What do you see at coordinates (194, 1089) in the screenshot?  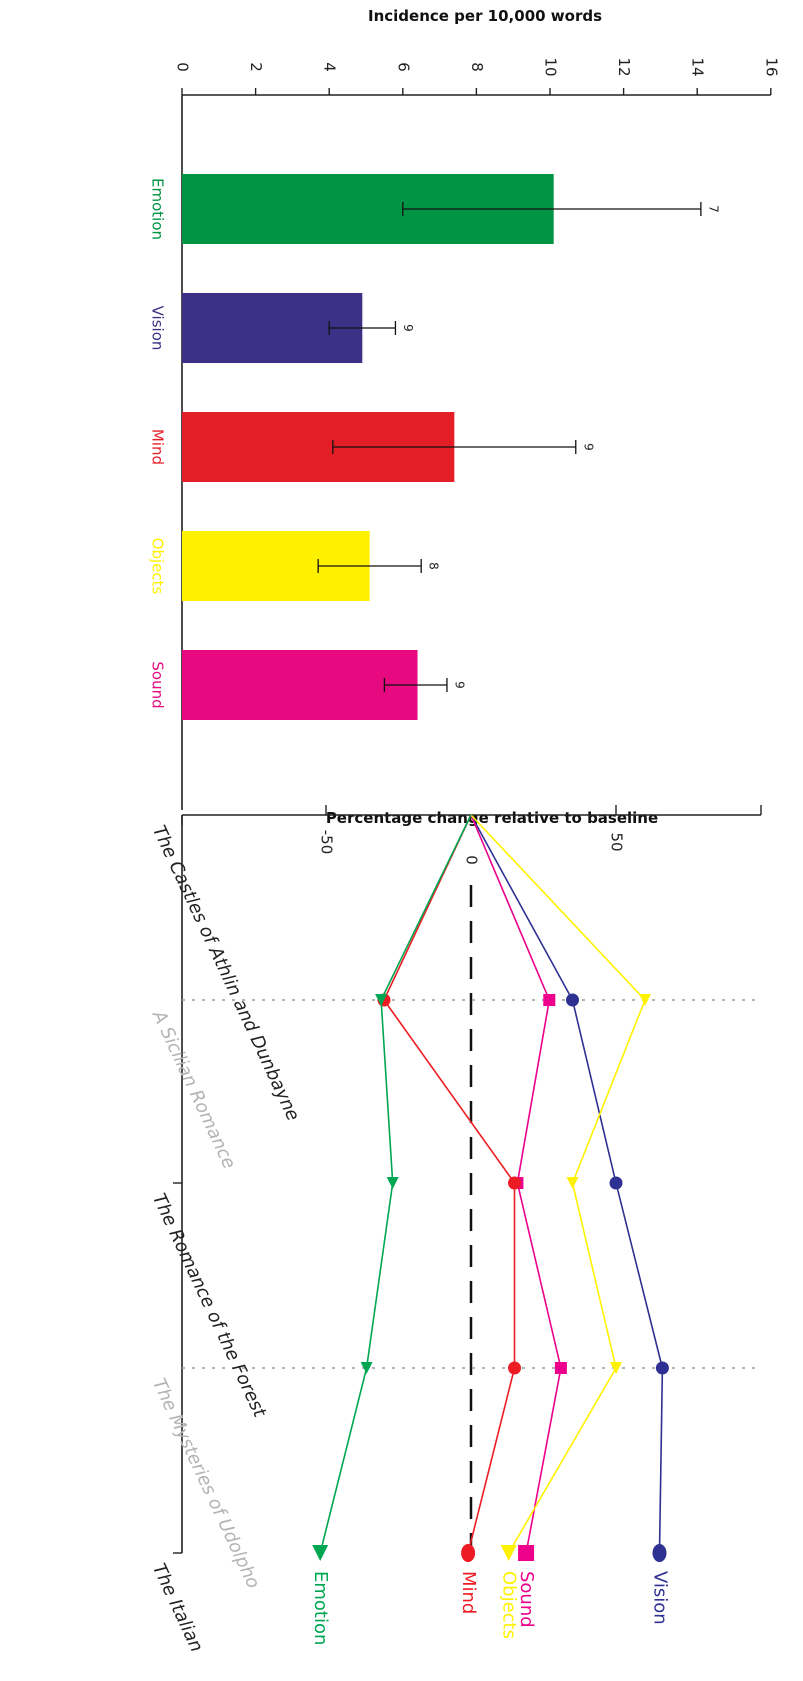 I see `line-category-label: A Sicilian Romance` at bounding box center [194, 1089].